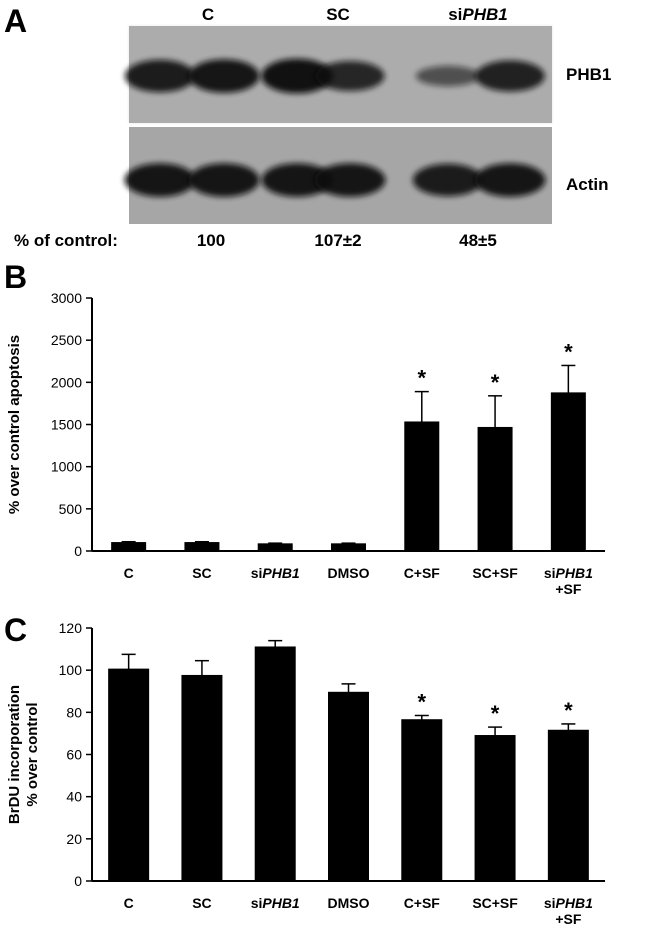 The width and height of the screenshot is (648, 927). I want to click on y-tick-label: 40, so click(74, 797).